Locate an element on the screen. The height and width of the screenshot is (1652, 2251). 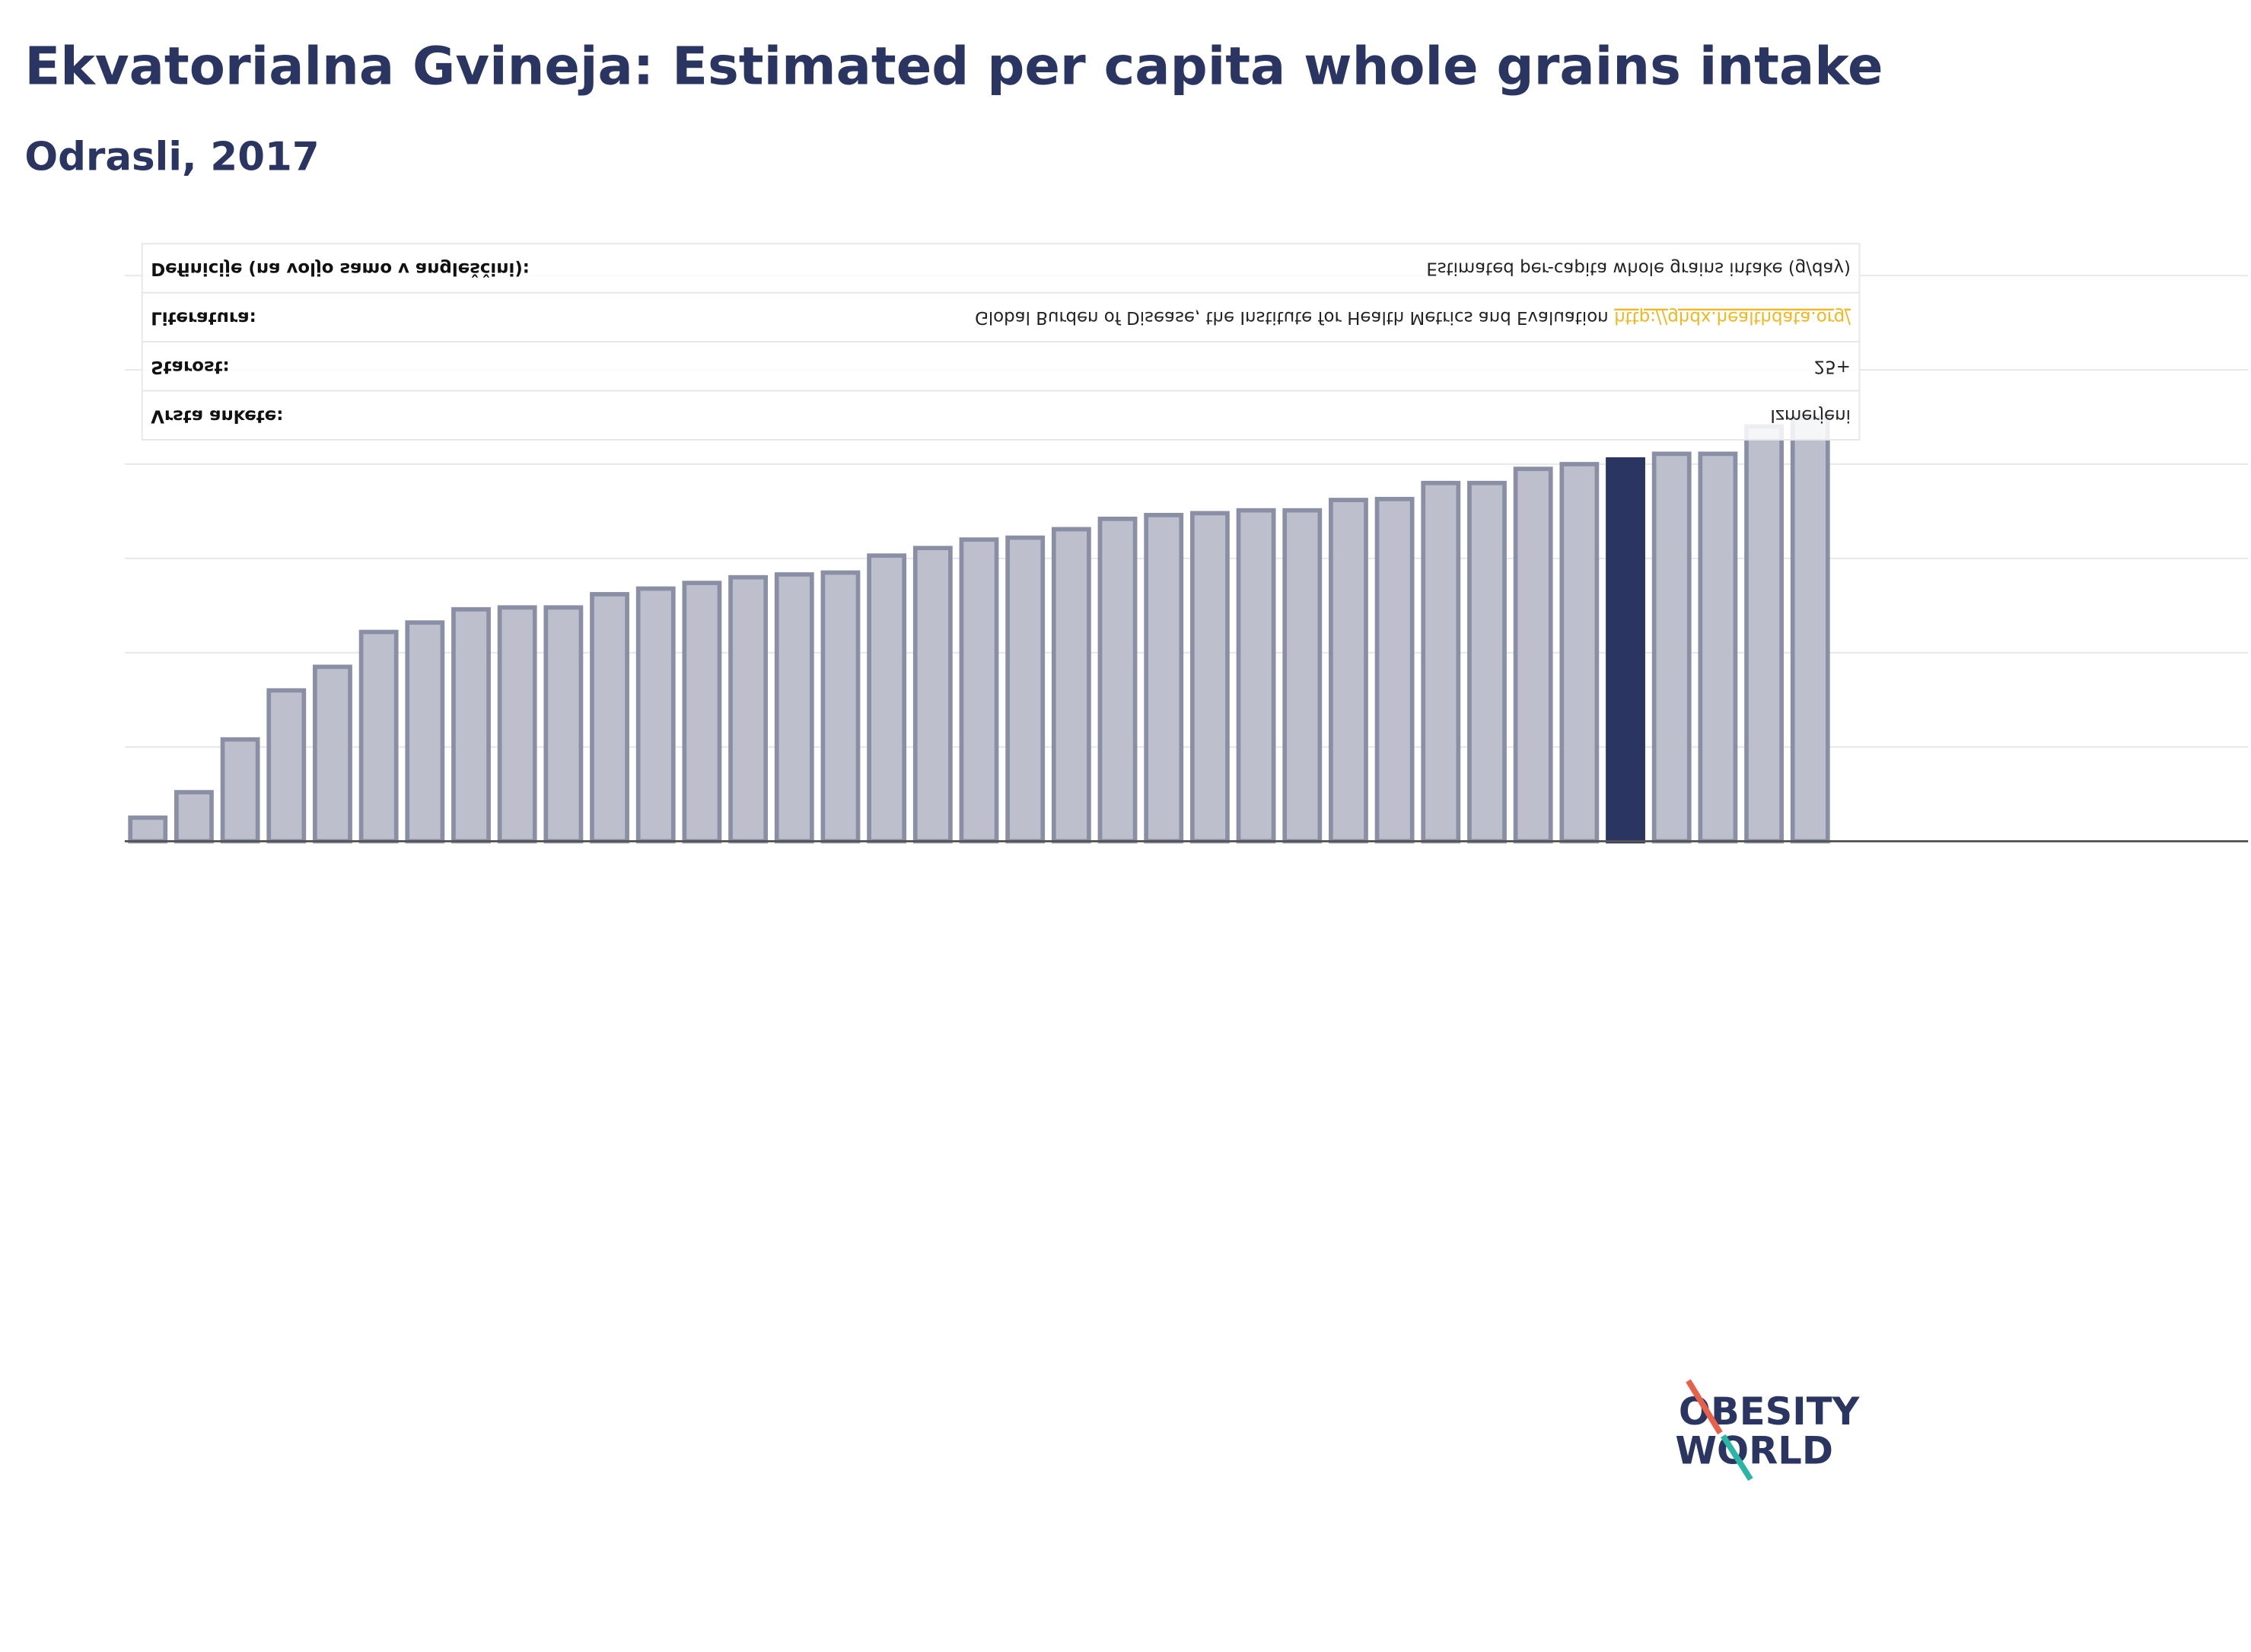
table-label: Vrsta ankete: is located at coordinates (217, 415).